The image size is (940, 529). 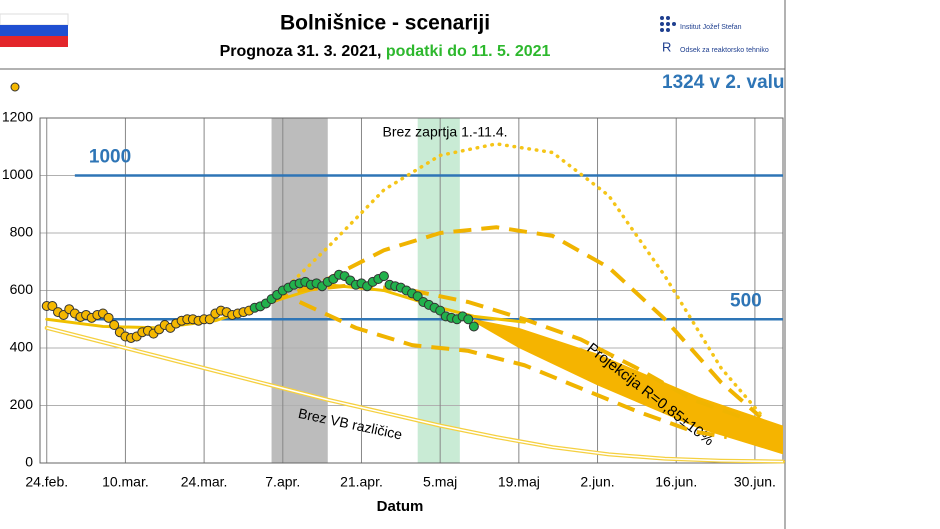 What do you see at coordinates (110, 157) in the screenshot?
I see `reference-label: 1000` at bounding box center [110, 157].